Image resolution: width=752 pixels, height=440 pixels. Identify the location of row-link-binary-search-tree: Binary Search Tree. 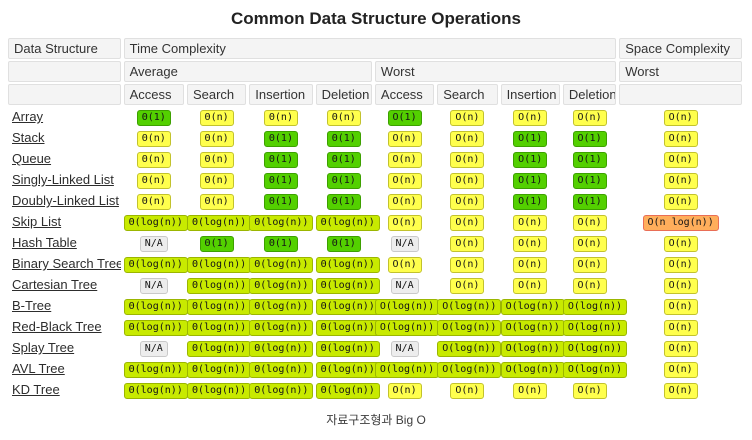
(66, 263).